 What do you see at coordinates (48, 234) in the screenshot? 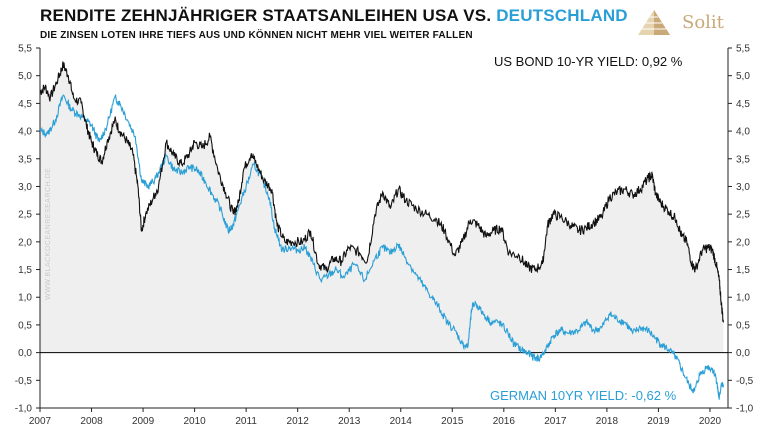
I see `watermark: WWW.BLACKOCEANRESEARCH.DE` at bounding box center [48, 234].